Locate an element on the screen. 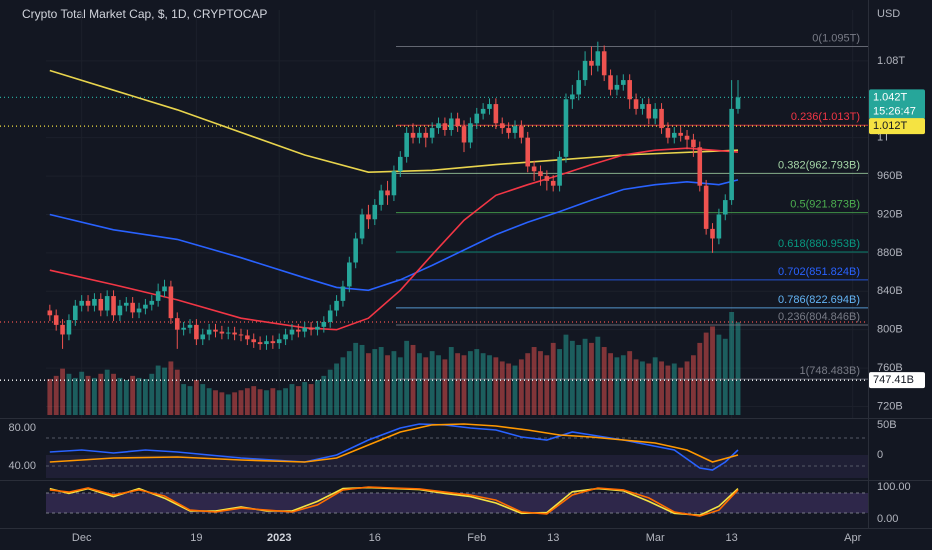 This screenshot has height=550, width=932. indicator-tick-label: 100.00 is located at coordinates (894, 487).